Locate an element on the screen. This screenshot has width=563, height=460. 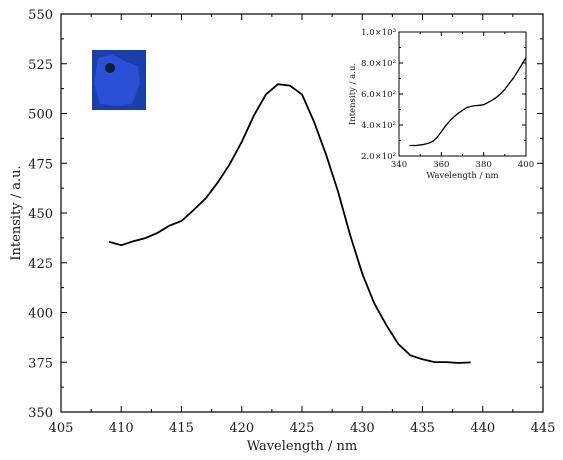
inset-y-tick-label: 6.0×10² is located at coordinates (378, 95).